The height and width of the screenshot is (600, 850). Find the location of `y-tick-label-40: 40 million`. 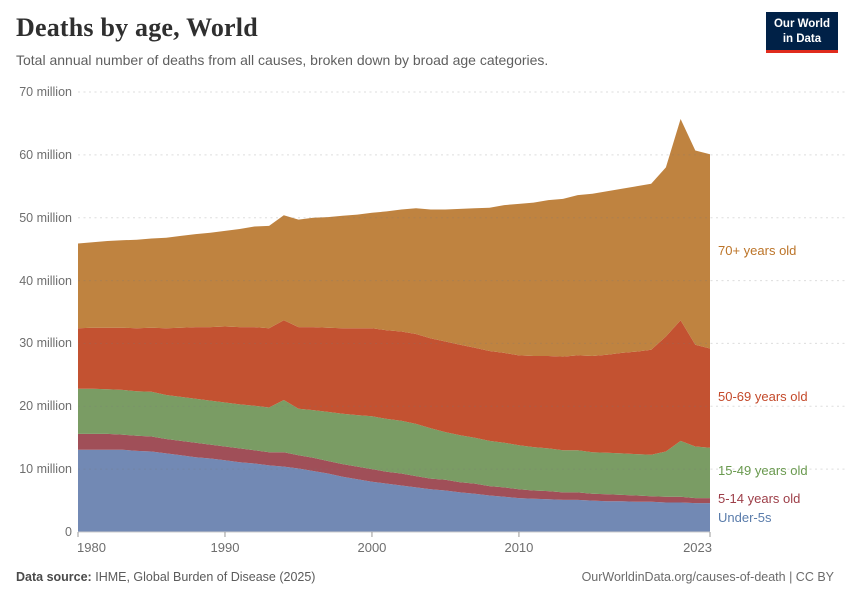

y-tick-label-40: 40 million is located at coordinates (45, 280).